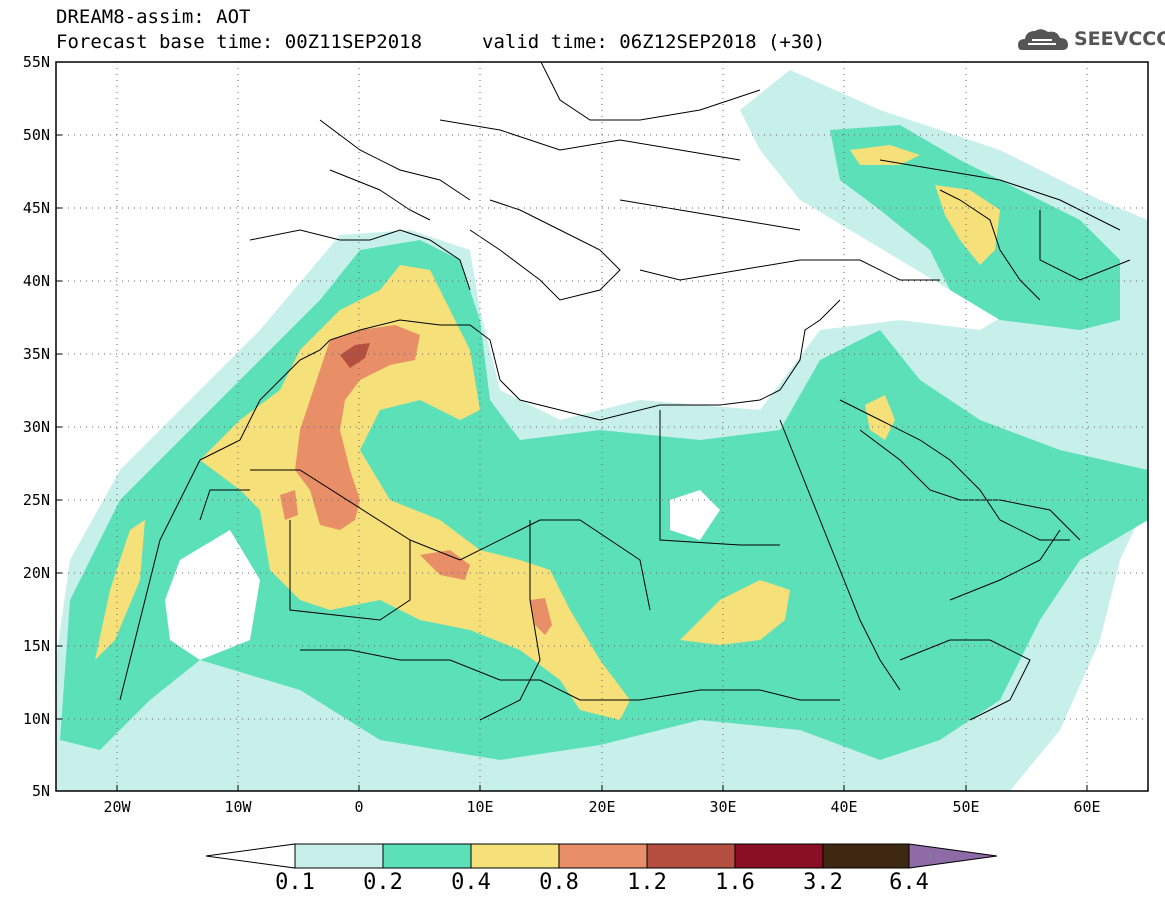 This screenshot has width=1165, height=905. Describe the element at coordinates (383, 882) in the screenshot. I see `colorbar-label: 0.2` at that location.